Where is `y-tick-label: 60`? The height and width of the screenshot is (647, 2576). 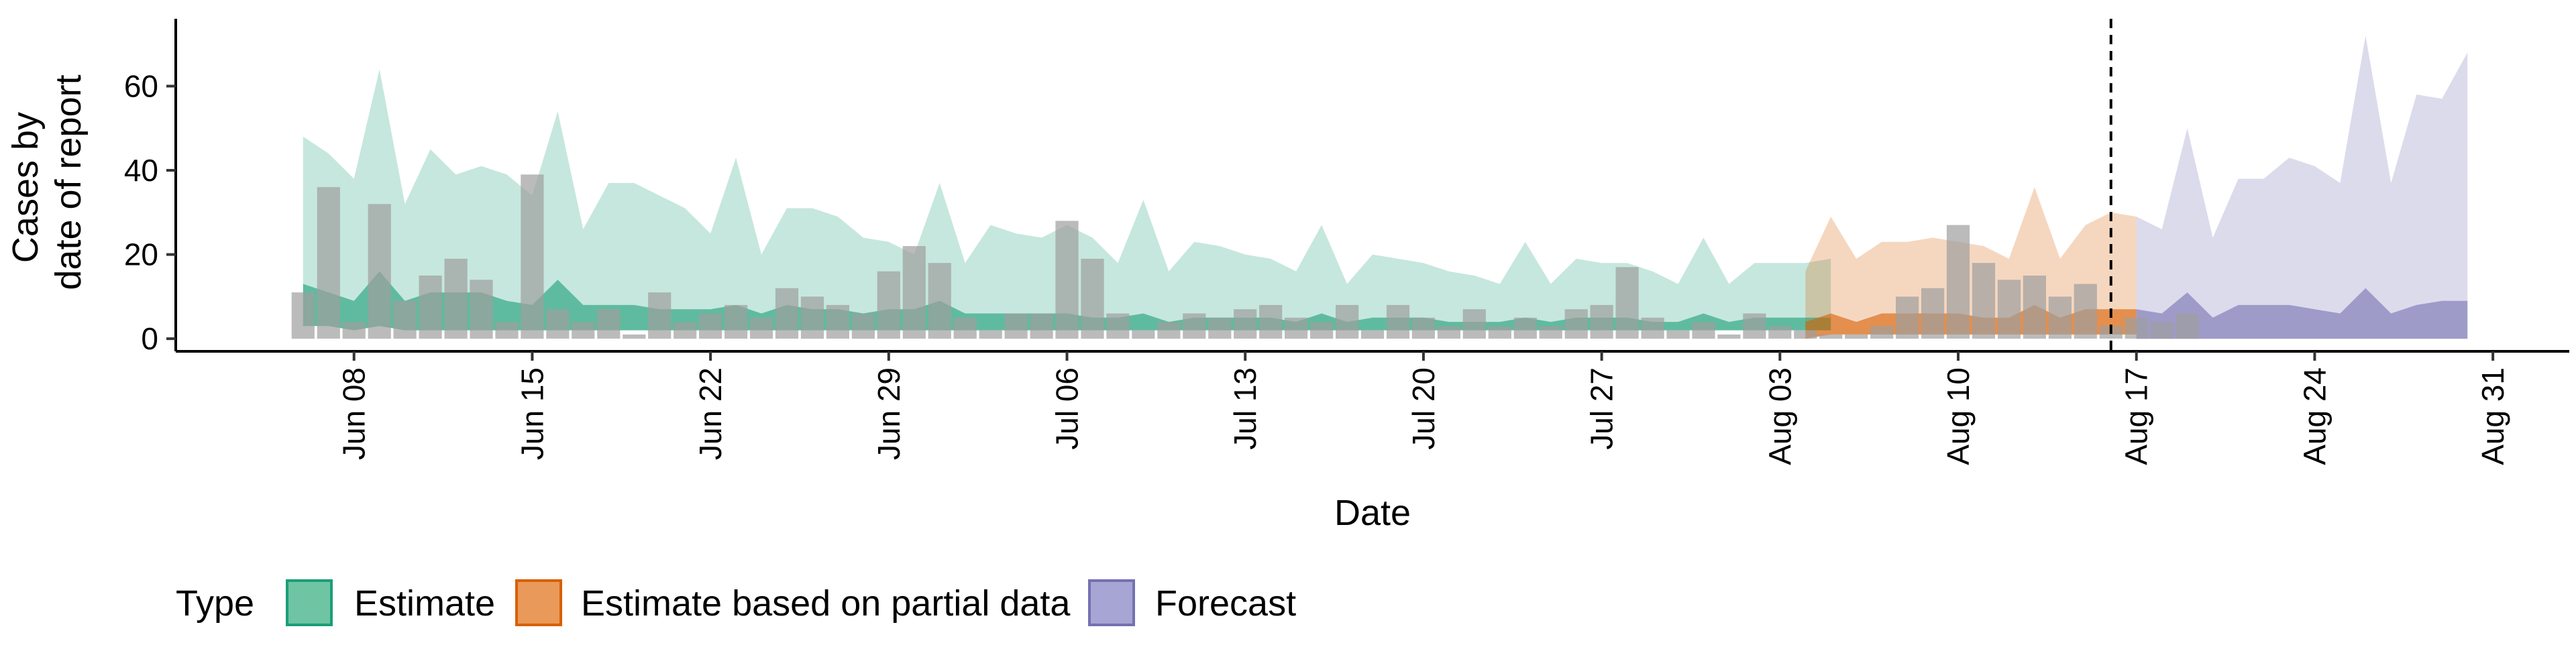 y-tick-label: 60 is located at coordinates (141, 85).